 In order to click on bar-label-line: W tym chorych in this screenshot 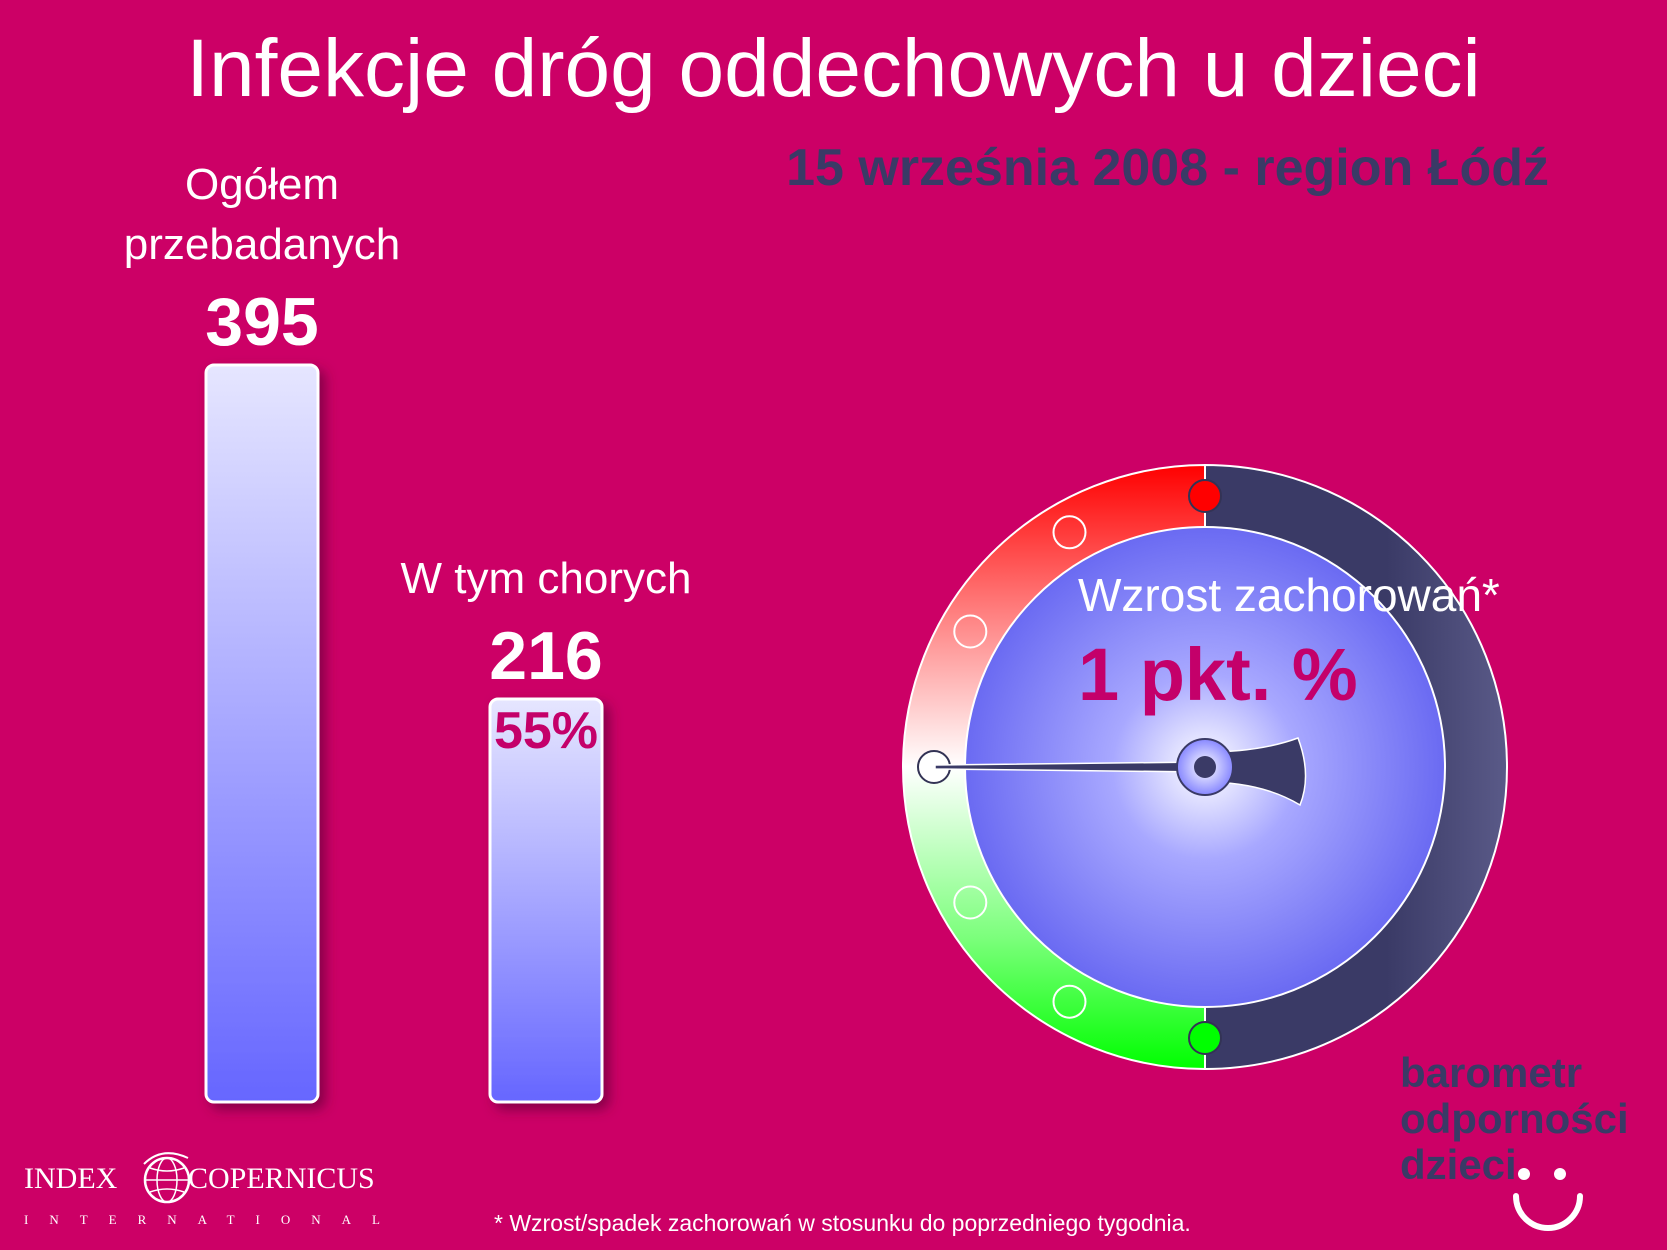, I will do `click(546, 578)`.